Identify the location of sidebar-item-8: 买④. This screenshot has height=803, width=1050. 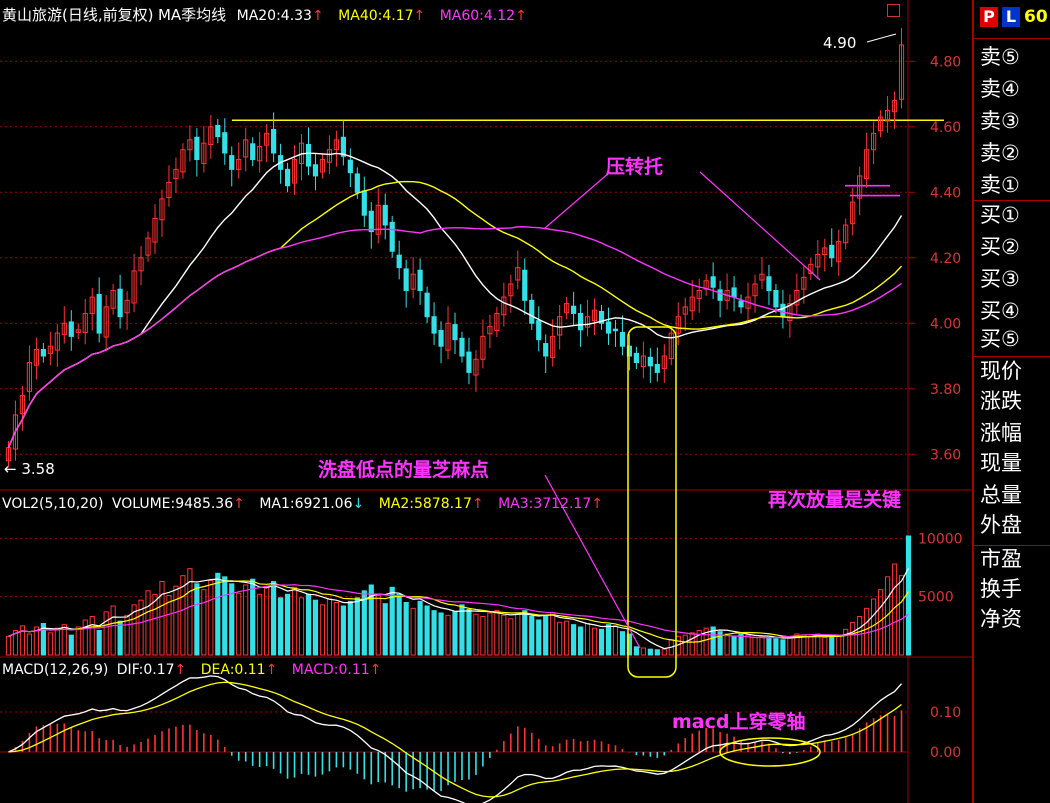
(1000, 311).